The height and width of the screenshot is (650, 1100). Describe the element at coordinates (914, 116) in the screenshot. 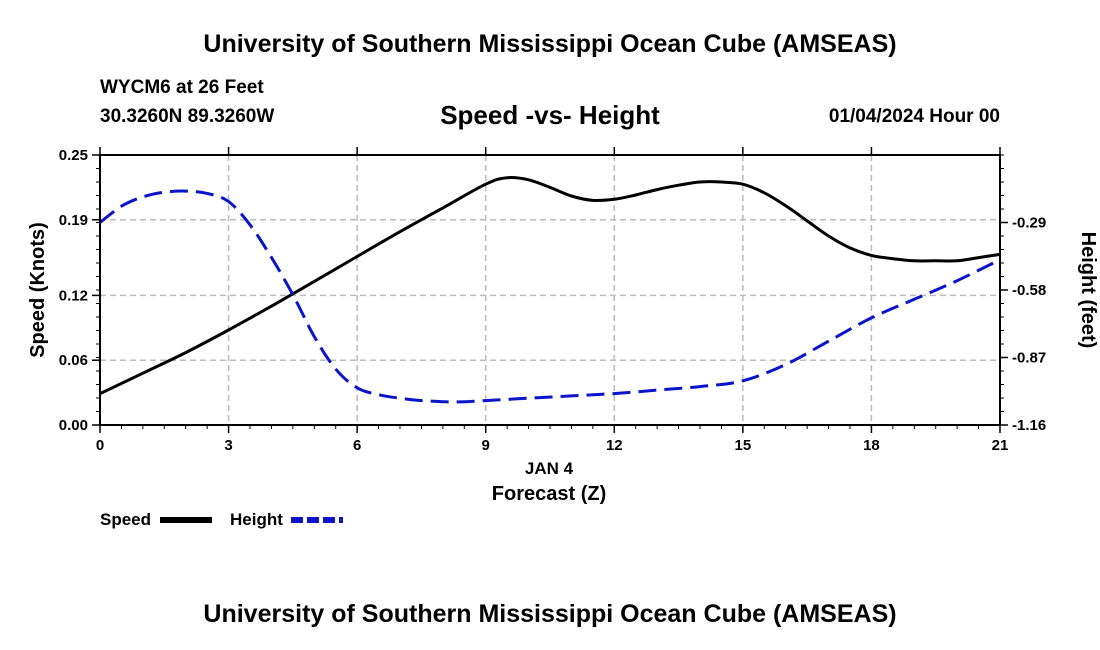

I see `forecast-datetime: 01/04/2024 Hour 00` at that location.